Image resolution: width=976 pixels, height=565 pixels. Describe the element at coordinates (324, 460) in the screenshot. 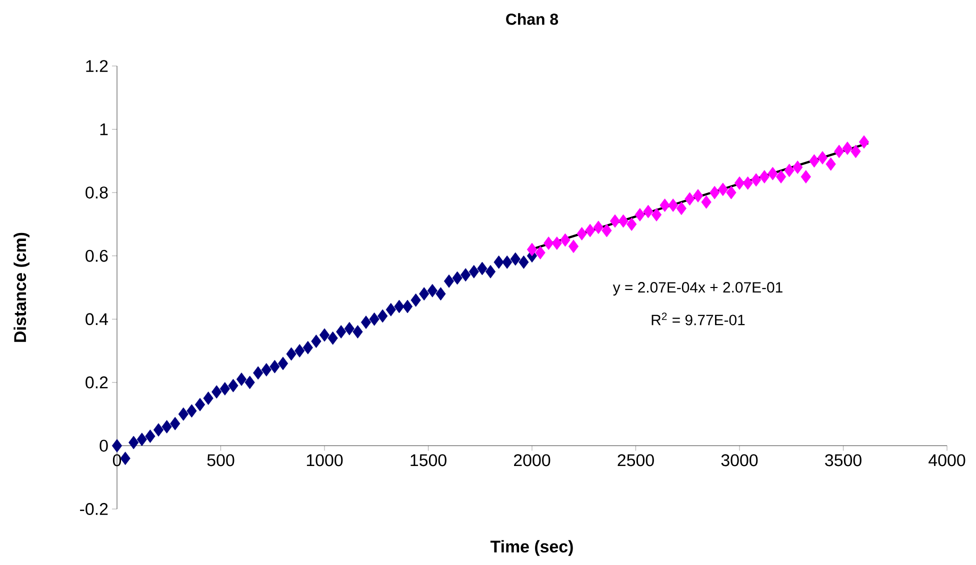

I see `x-tick-label: 1000` at that location.